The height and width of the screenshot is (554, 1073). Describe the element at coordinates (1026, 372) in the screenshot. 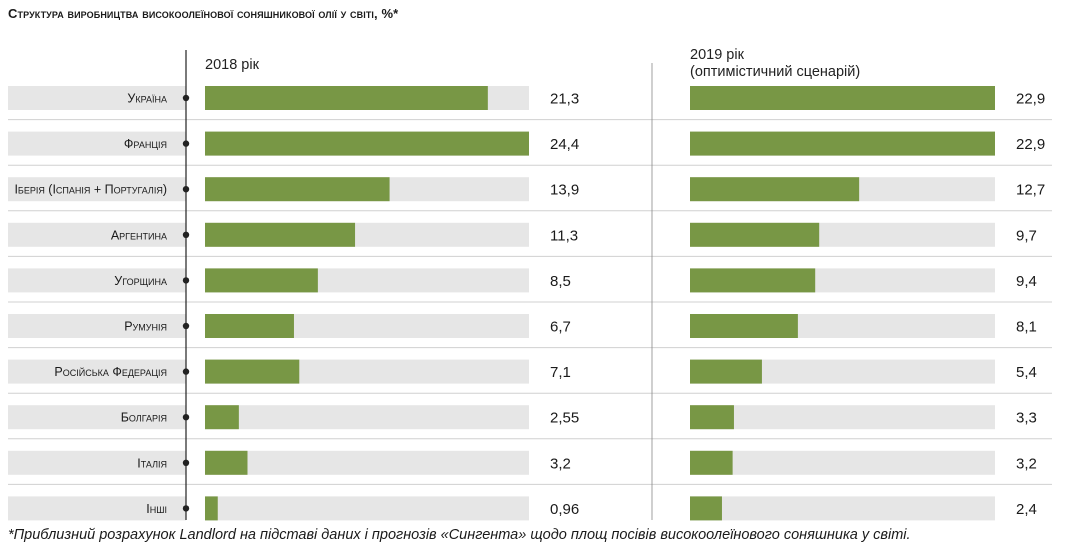

I see `value-label: 5,4` at that location.